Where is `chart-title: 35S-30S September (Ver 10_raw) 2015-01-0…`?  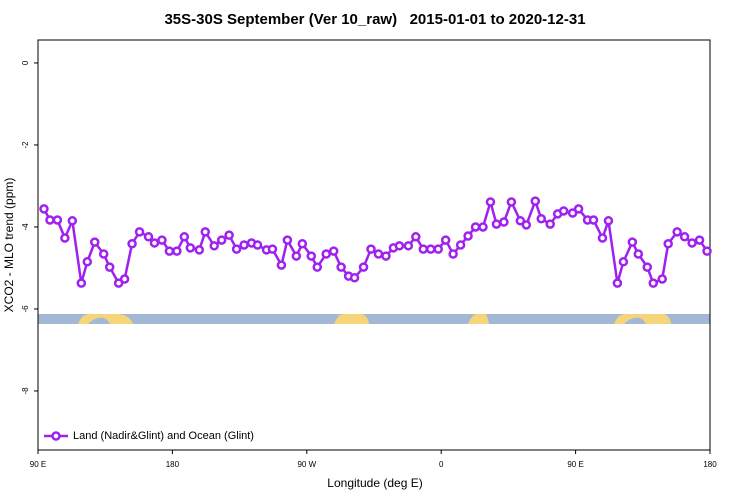
chart-title: 35S-30S September (Ver 10_raw) 2015-01-0… is located at coordinates (374, 19).